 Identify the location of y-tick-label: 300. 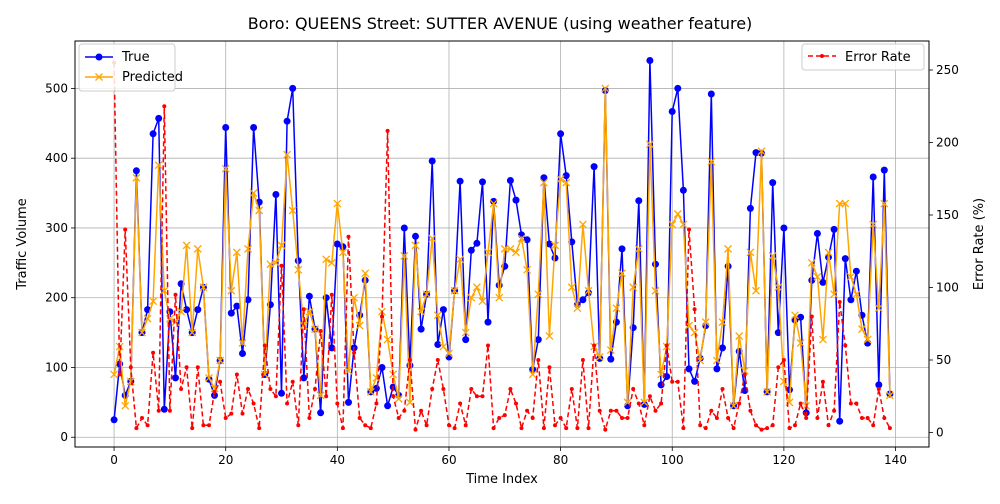
(56, 228).